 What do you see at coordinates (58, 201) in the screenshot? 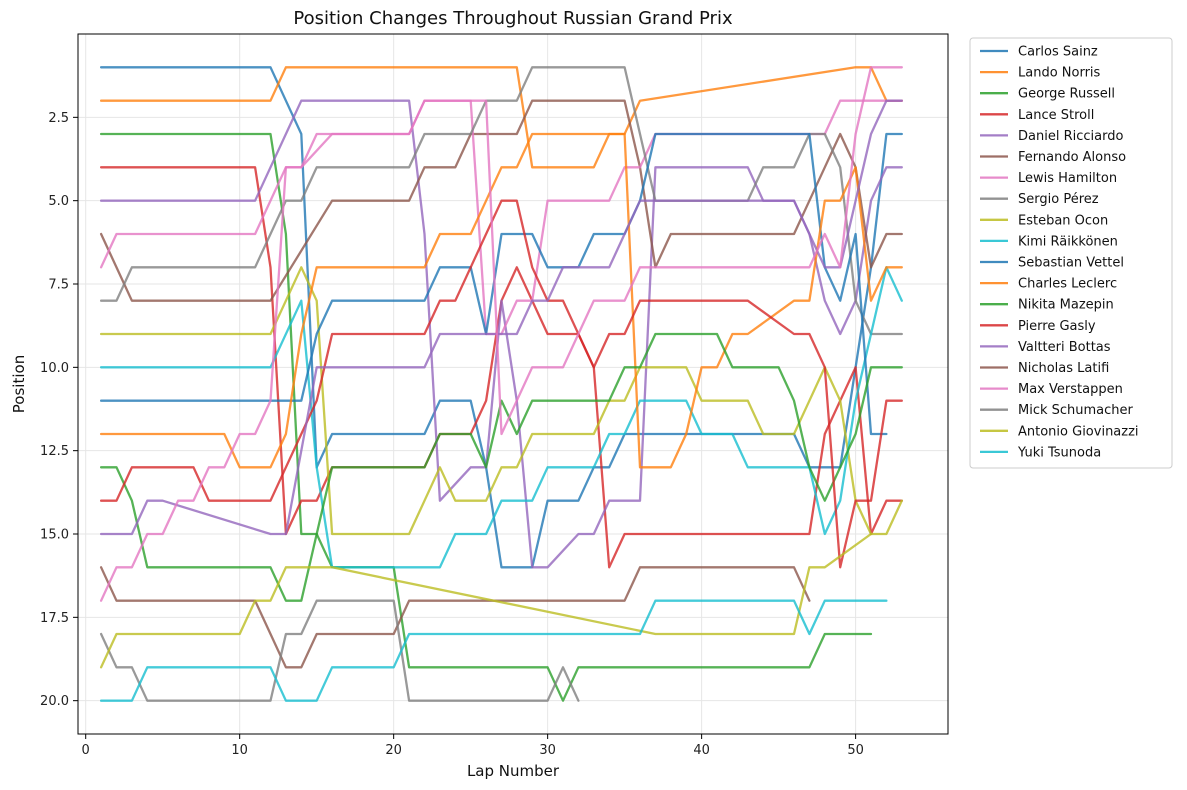
I see `y-tick-label: 5.0` at bounding box center [58, 201].